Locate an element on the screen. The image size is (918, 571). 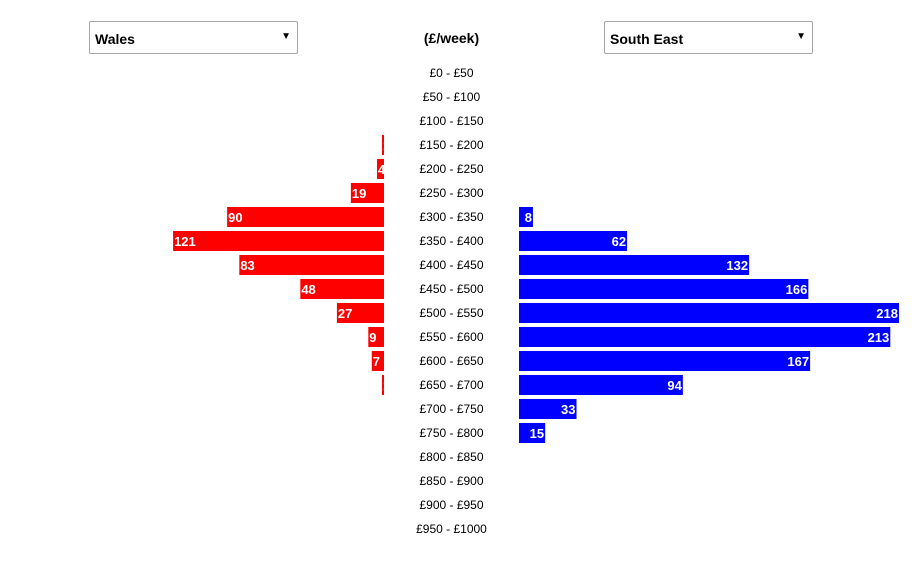
income-band-label: £50 - £100 is located at coordinates (452, 97).